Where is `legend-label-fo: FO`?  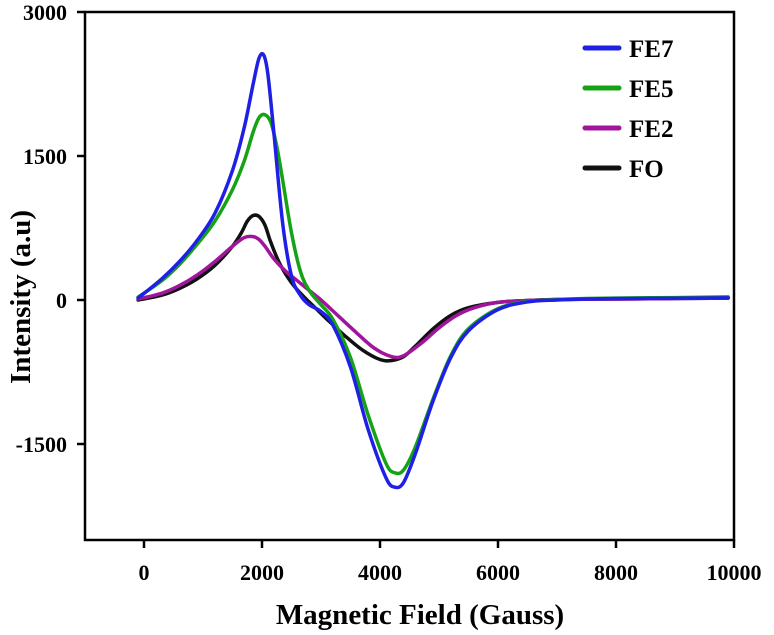 legend-label-fo: FO is located at coordinates (646, 169).